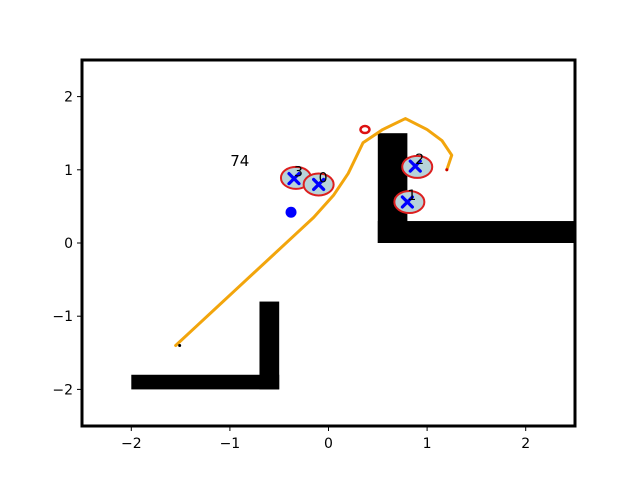  I want to click on annotation-label: 74, so click(239, 161).